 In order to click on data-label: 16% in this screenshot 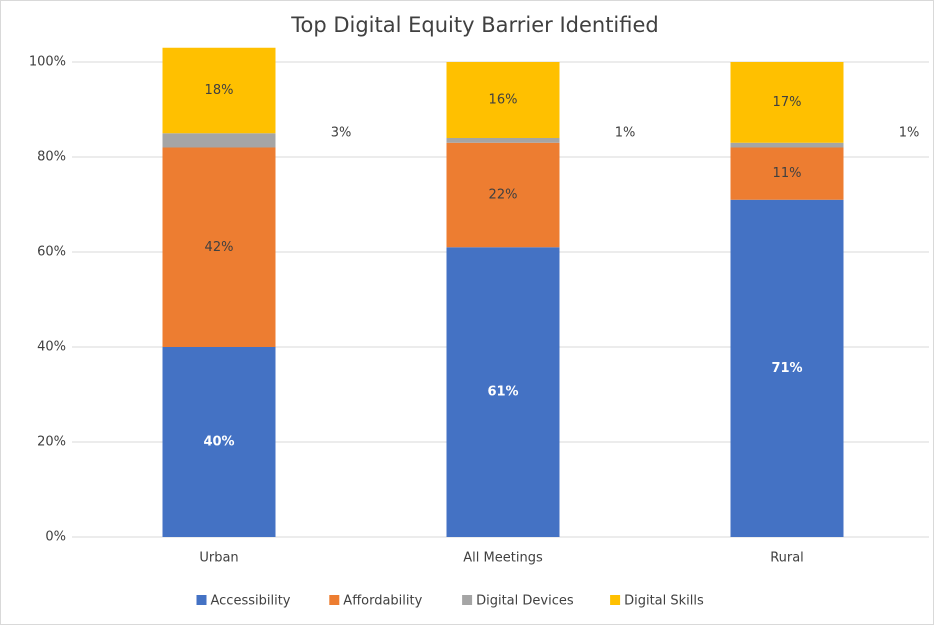, I will do `click(503, 100)`.